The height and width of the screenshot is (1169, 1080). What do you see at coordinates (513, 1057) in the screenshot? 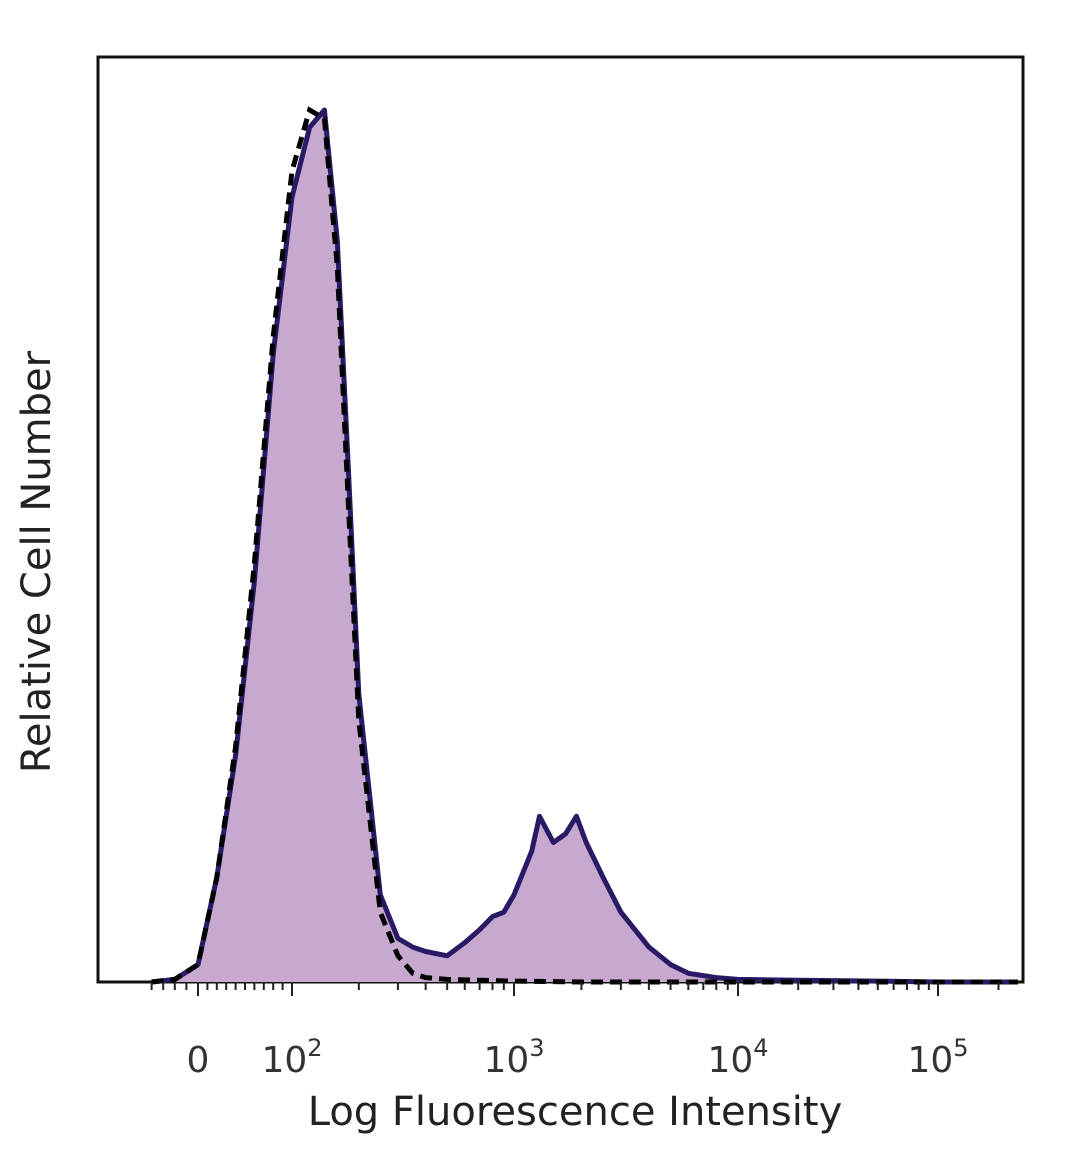
I see `x-tick-label: 10³` at bounding box center [513, 1057].